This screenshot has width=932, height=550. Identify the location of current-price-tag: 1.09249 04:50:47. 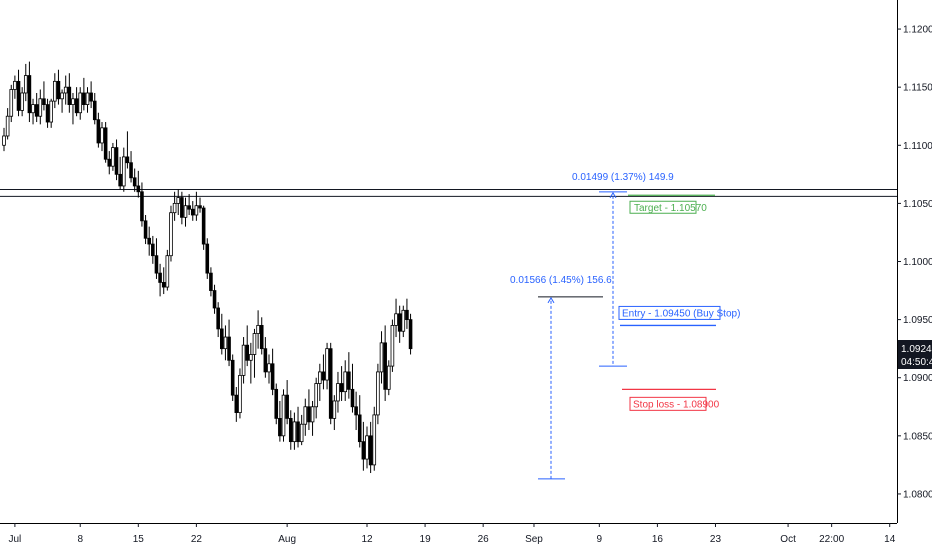
(915, 354).